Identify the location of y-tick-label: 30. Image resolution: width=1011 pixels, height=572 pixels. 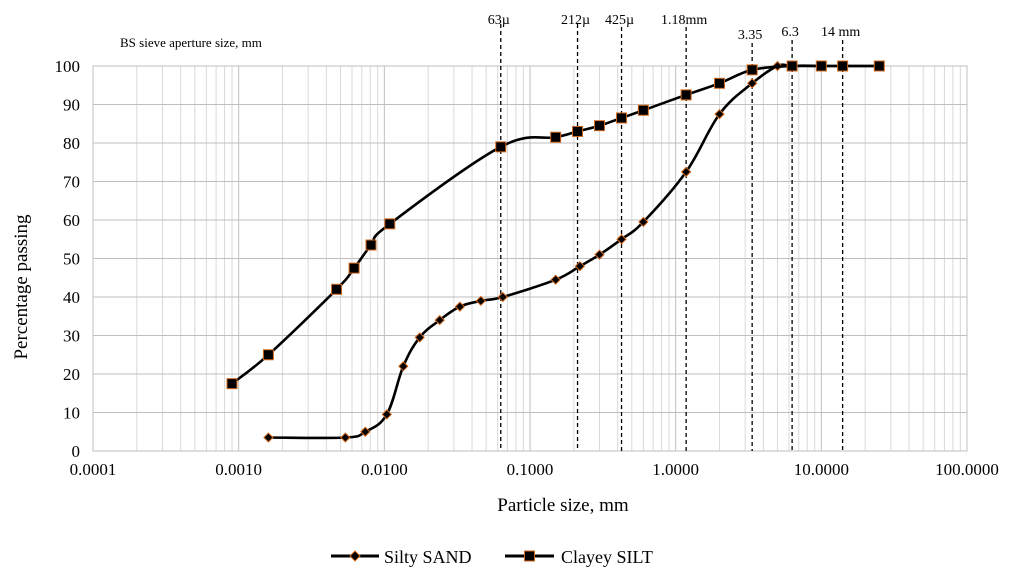
(71, 336).